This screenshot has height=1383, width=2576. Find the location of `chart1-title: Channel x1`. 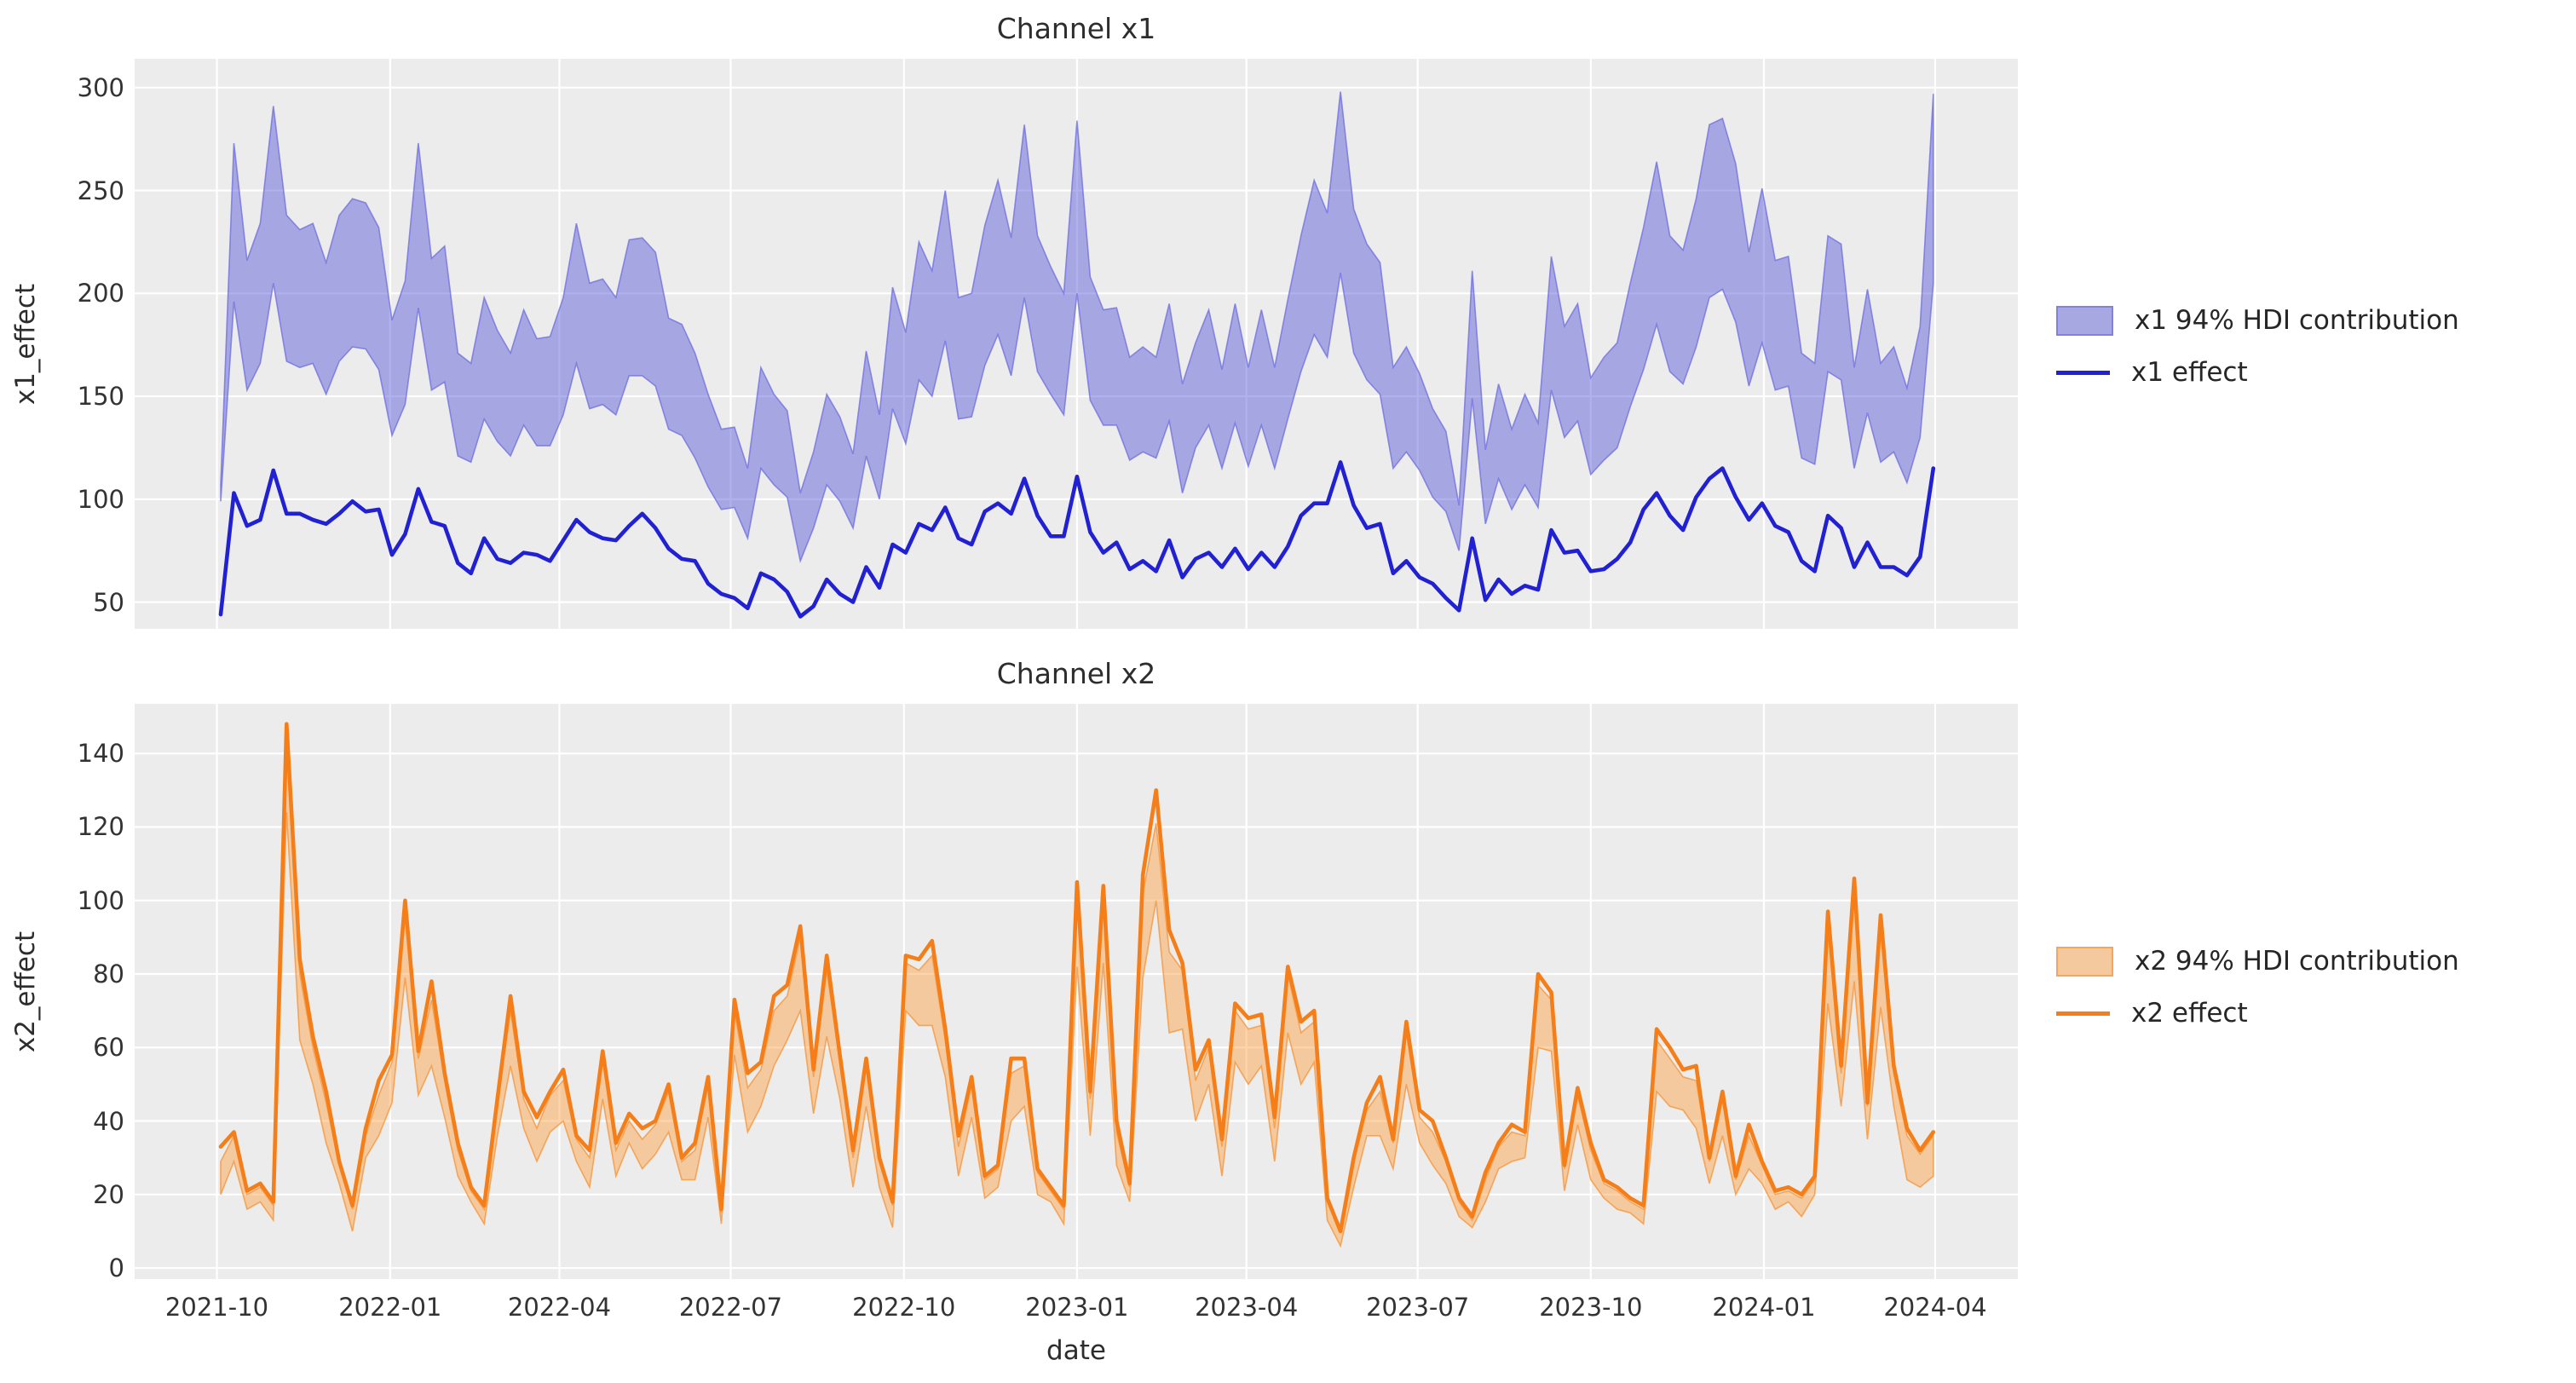

chart1-title: Channel x1 is located at coordinates (1076, 28).